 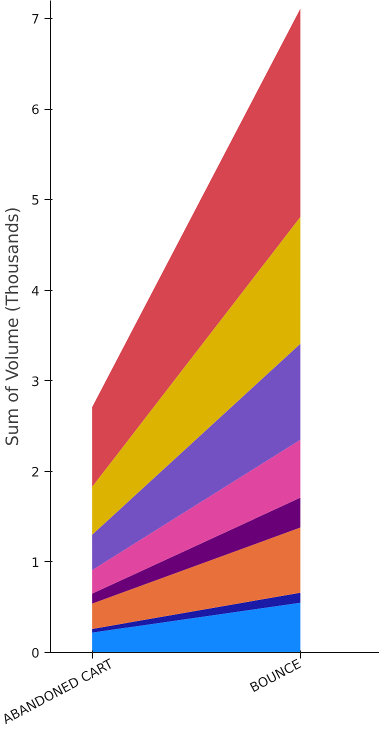 I want to click on y-axis-title: Sum of Volume (Thousands), so click(x=13, y=326).